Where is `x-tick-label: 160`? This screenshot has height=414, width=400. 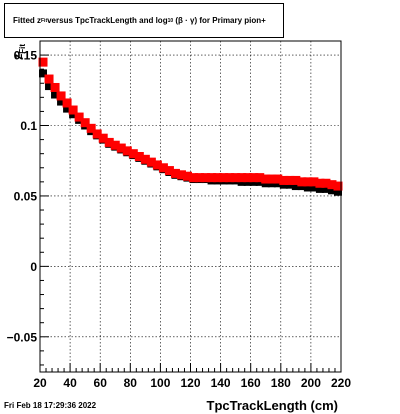 x-tick-label: 160 is located at coordinates (251, 383).